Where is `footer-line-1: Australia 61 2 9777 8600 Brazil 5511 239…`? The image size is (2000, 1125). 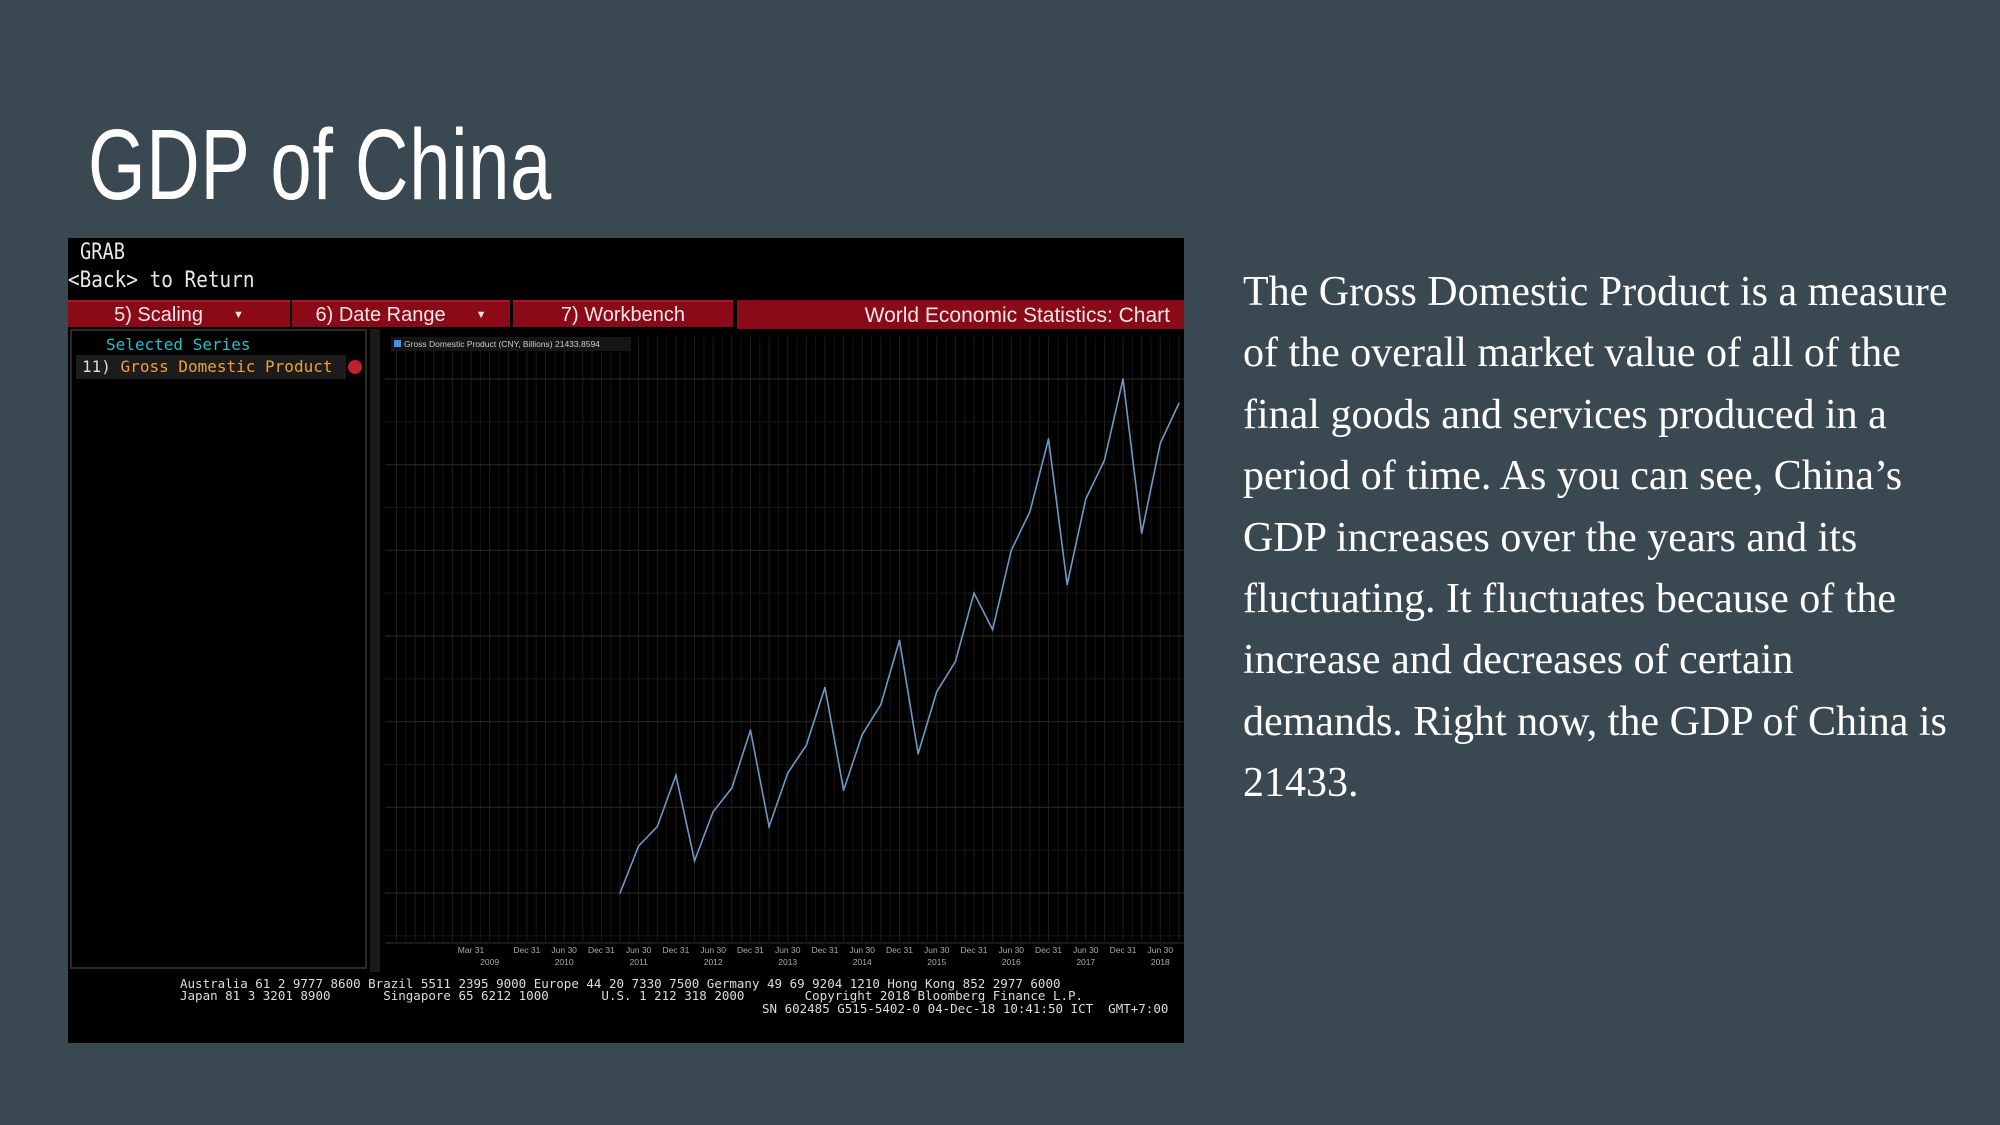 footer-line-1: Australia 61 2 9777 8600 Brazil 5511 239… is located at coordinates (620, 983).